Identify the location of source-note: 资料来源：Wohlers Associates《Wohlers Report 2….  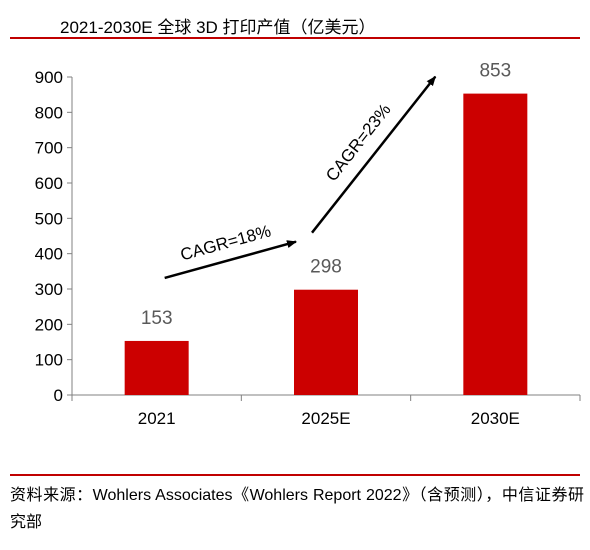
(297, 509).